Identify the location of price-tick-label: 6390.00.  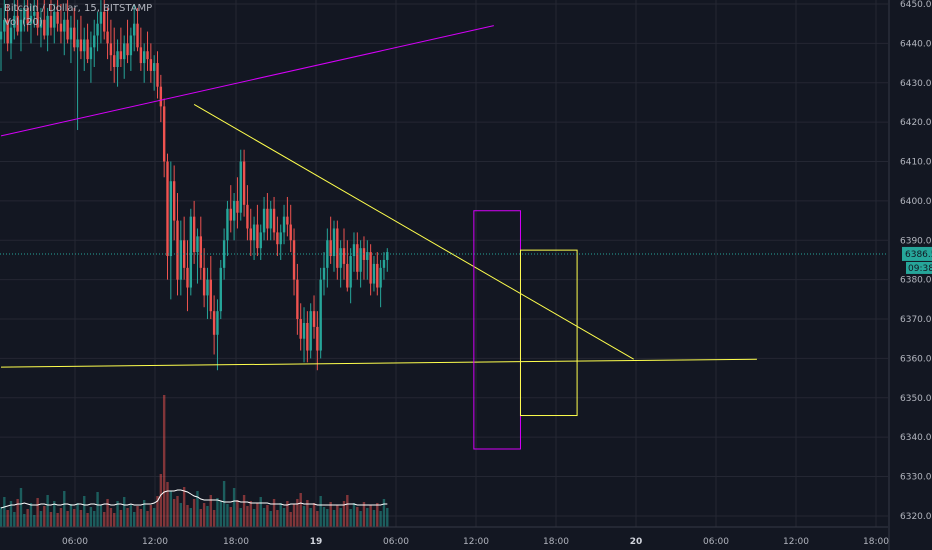
(916, 241).